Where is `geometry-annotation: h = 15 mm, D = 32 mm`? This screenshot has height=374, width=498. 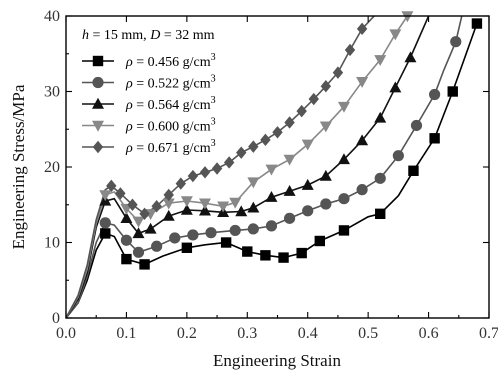 geometry-annotation: h = 15 mm, D = 32 mm is located at coordinates (148, 35).